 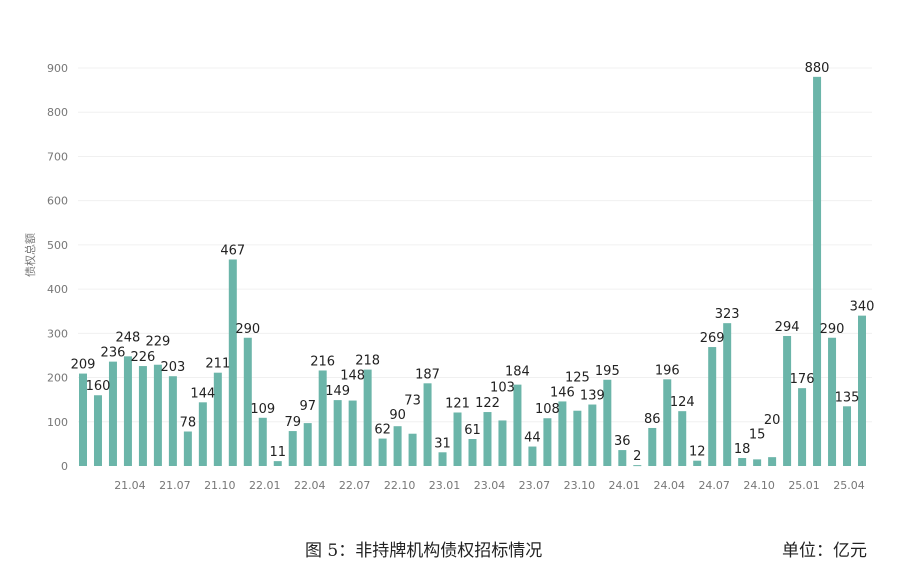 What do you see at coordinates (802, 379) in the screenshot?
I see `data-label: 176` at bounding box center [802, 379].